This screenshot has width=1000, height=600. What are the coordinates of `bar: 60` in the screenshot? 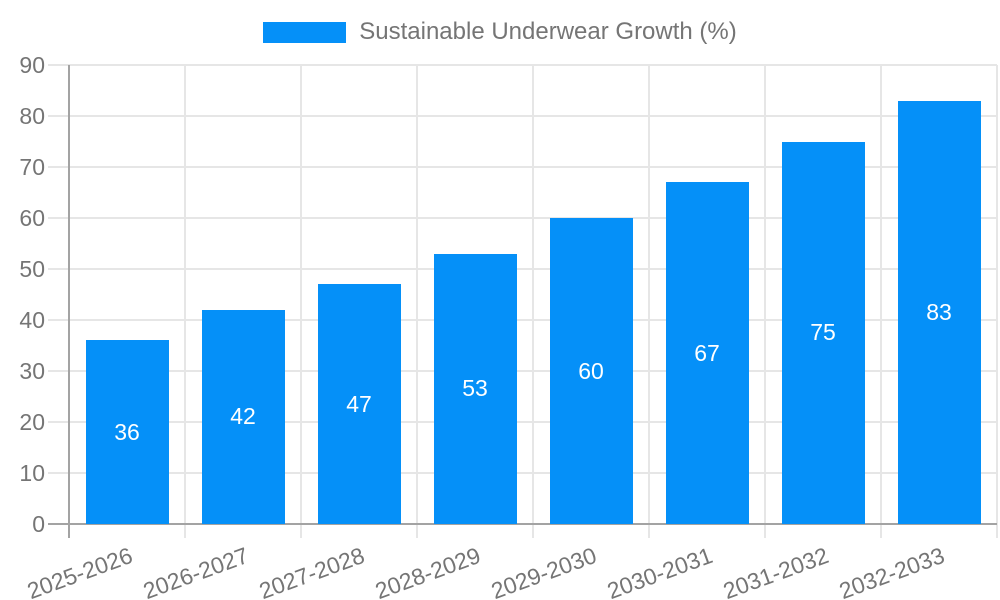 It's located at (591, 371).